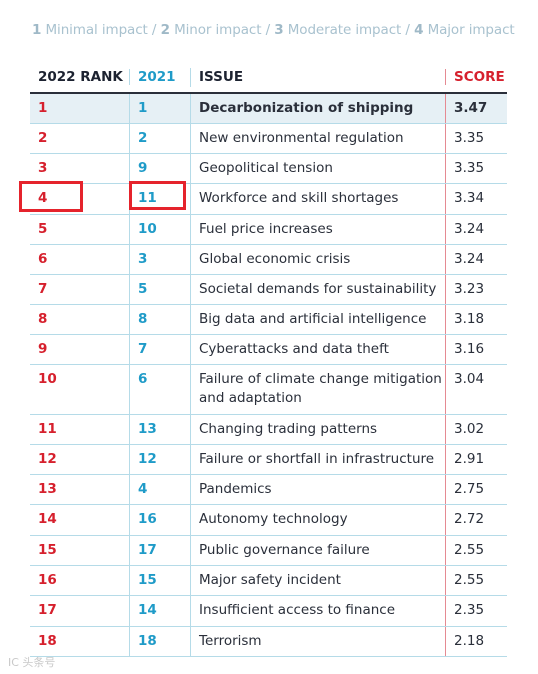 This screenshot has height=674, width=538. Describe the element at coordinates (476, 429) in the screenshot. I see `score-cell: 3.02` at that location.